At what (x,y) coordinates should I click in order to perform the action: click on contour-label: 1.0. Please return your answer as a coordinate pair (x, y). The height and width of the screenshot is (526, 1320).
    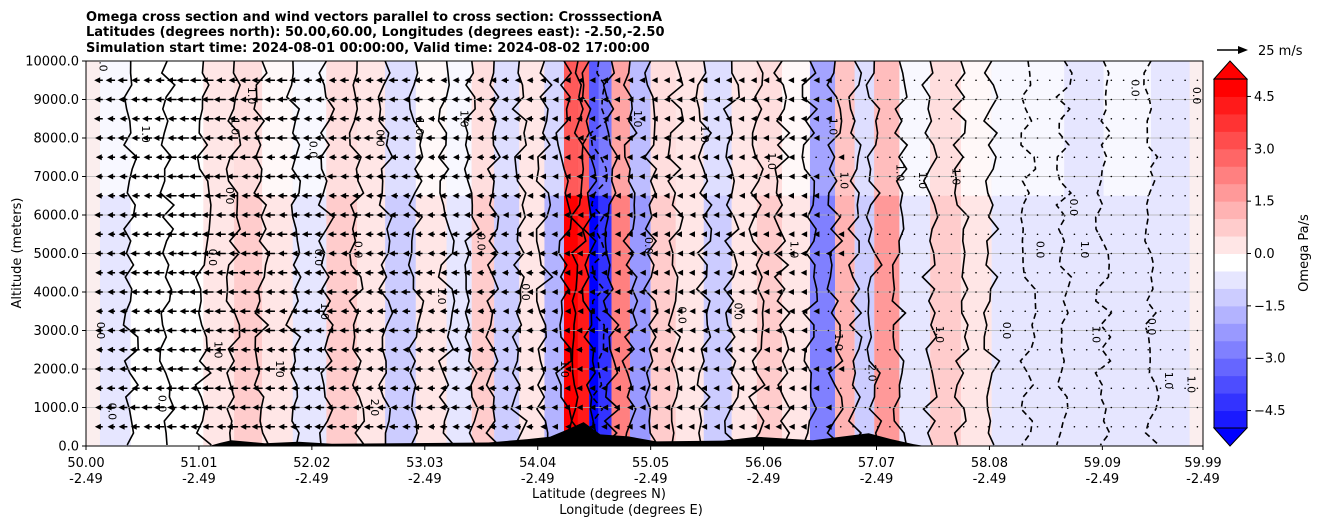
    Looking at the image, I should click on (419, 127).